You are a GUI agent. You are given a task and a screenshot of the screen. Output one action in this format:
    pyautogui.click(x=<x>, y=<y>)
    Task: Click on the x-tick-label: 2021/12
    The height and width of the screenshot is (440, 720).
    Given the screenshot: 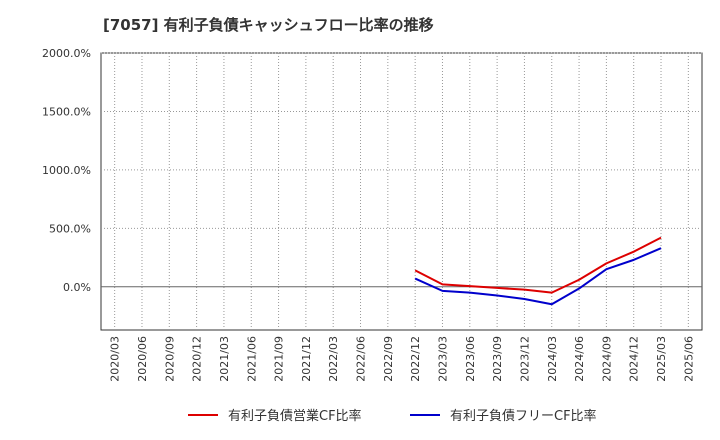 What is the action you would take?
    pyautogui.click(x=306, y=359)
    